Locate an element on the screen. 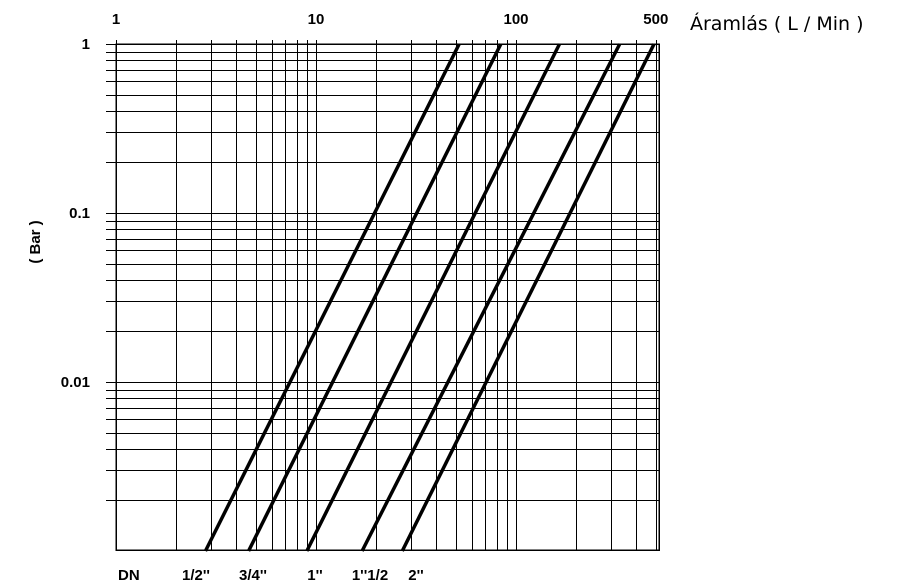 The image size is (916, 583). y-tick-label: 0.01 is located at coordinates (75, 382).